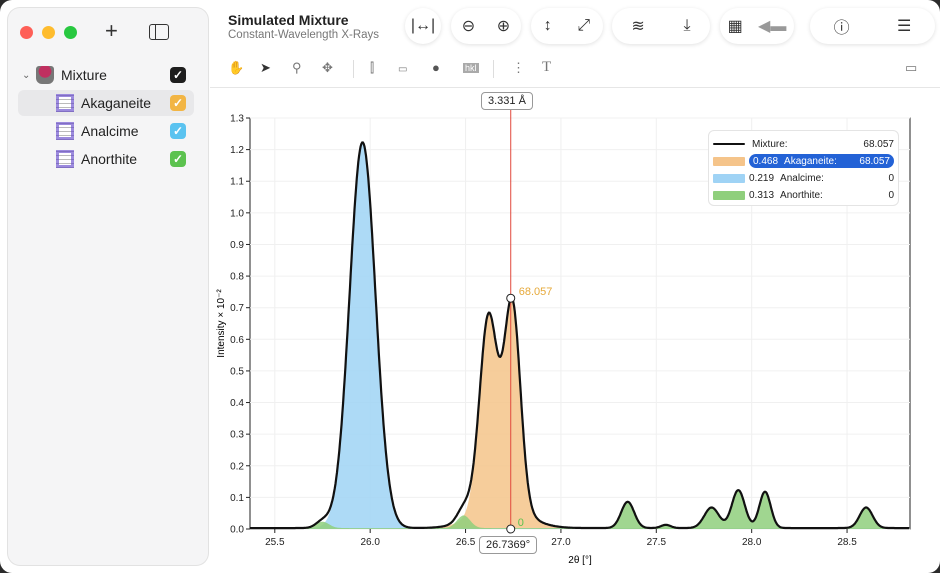  I want to click on hand-icon: ✋, so click(236, 67).